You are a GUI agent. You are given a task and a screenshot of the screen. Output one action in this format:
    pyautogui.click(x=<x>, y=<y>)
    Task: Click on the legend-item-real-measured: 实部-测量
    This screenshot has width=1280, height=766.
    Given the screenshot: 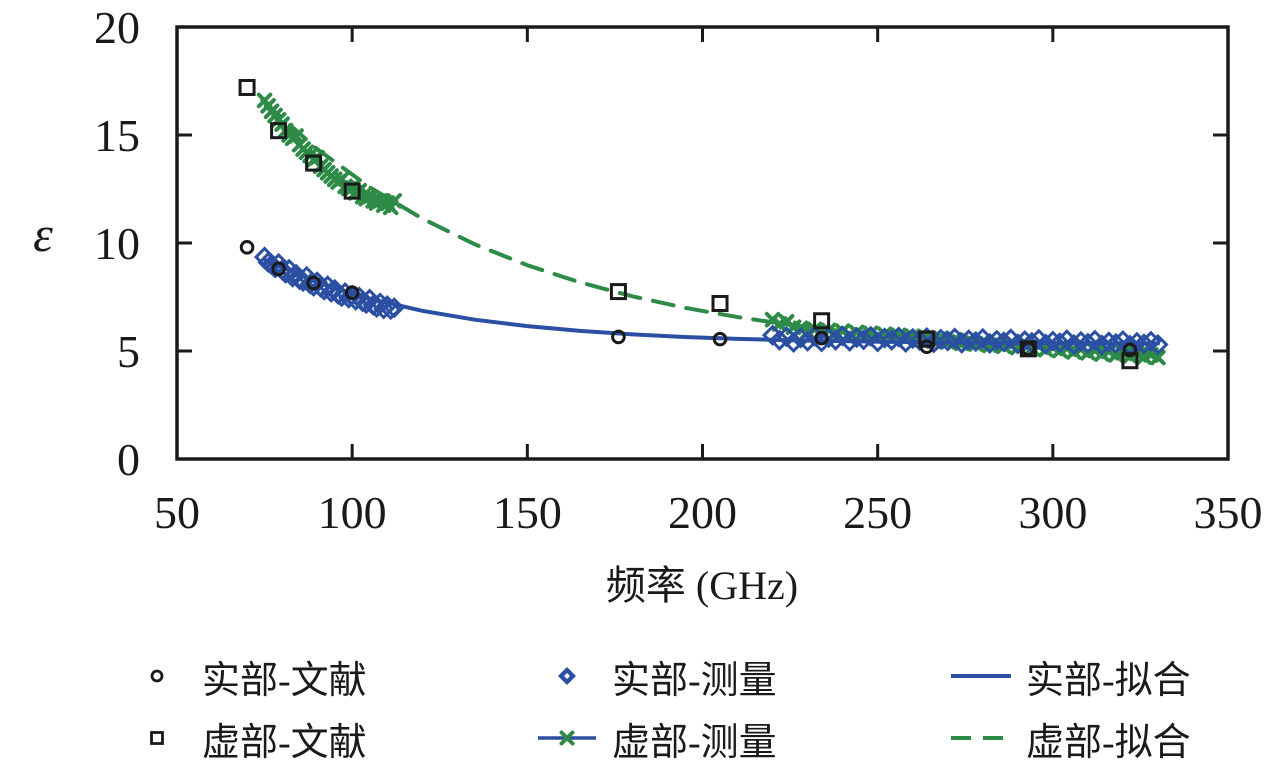 What is the action you would take?
    pyautogui.click(x=654, y=677)
    